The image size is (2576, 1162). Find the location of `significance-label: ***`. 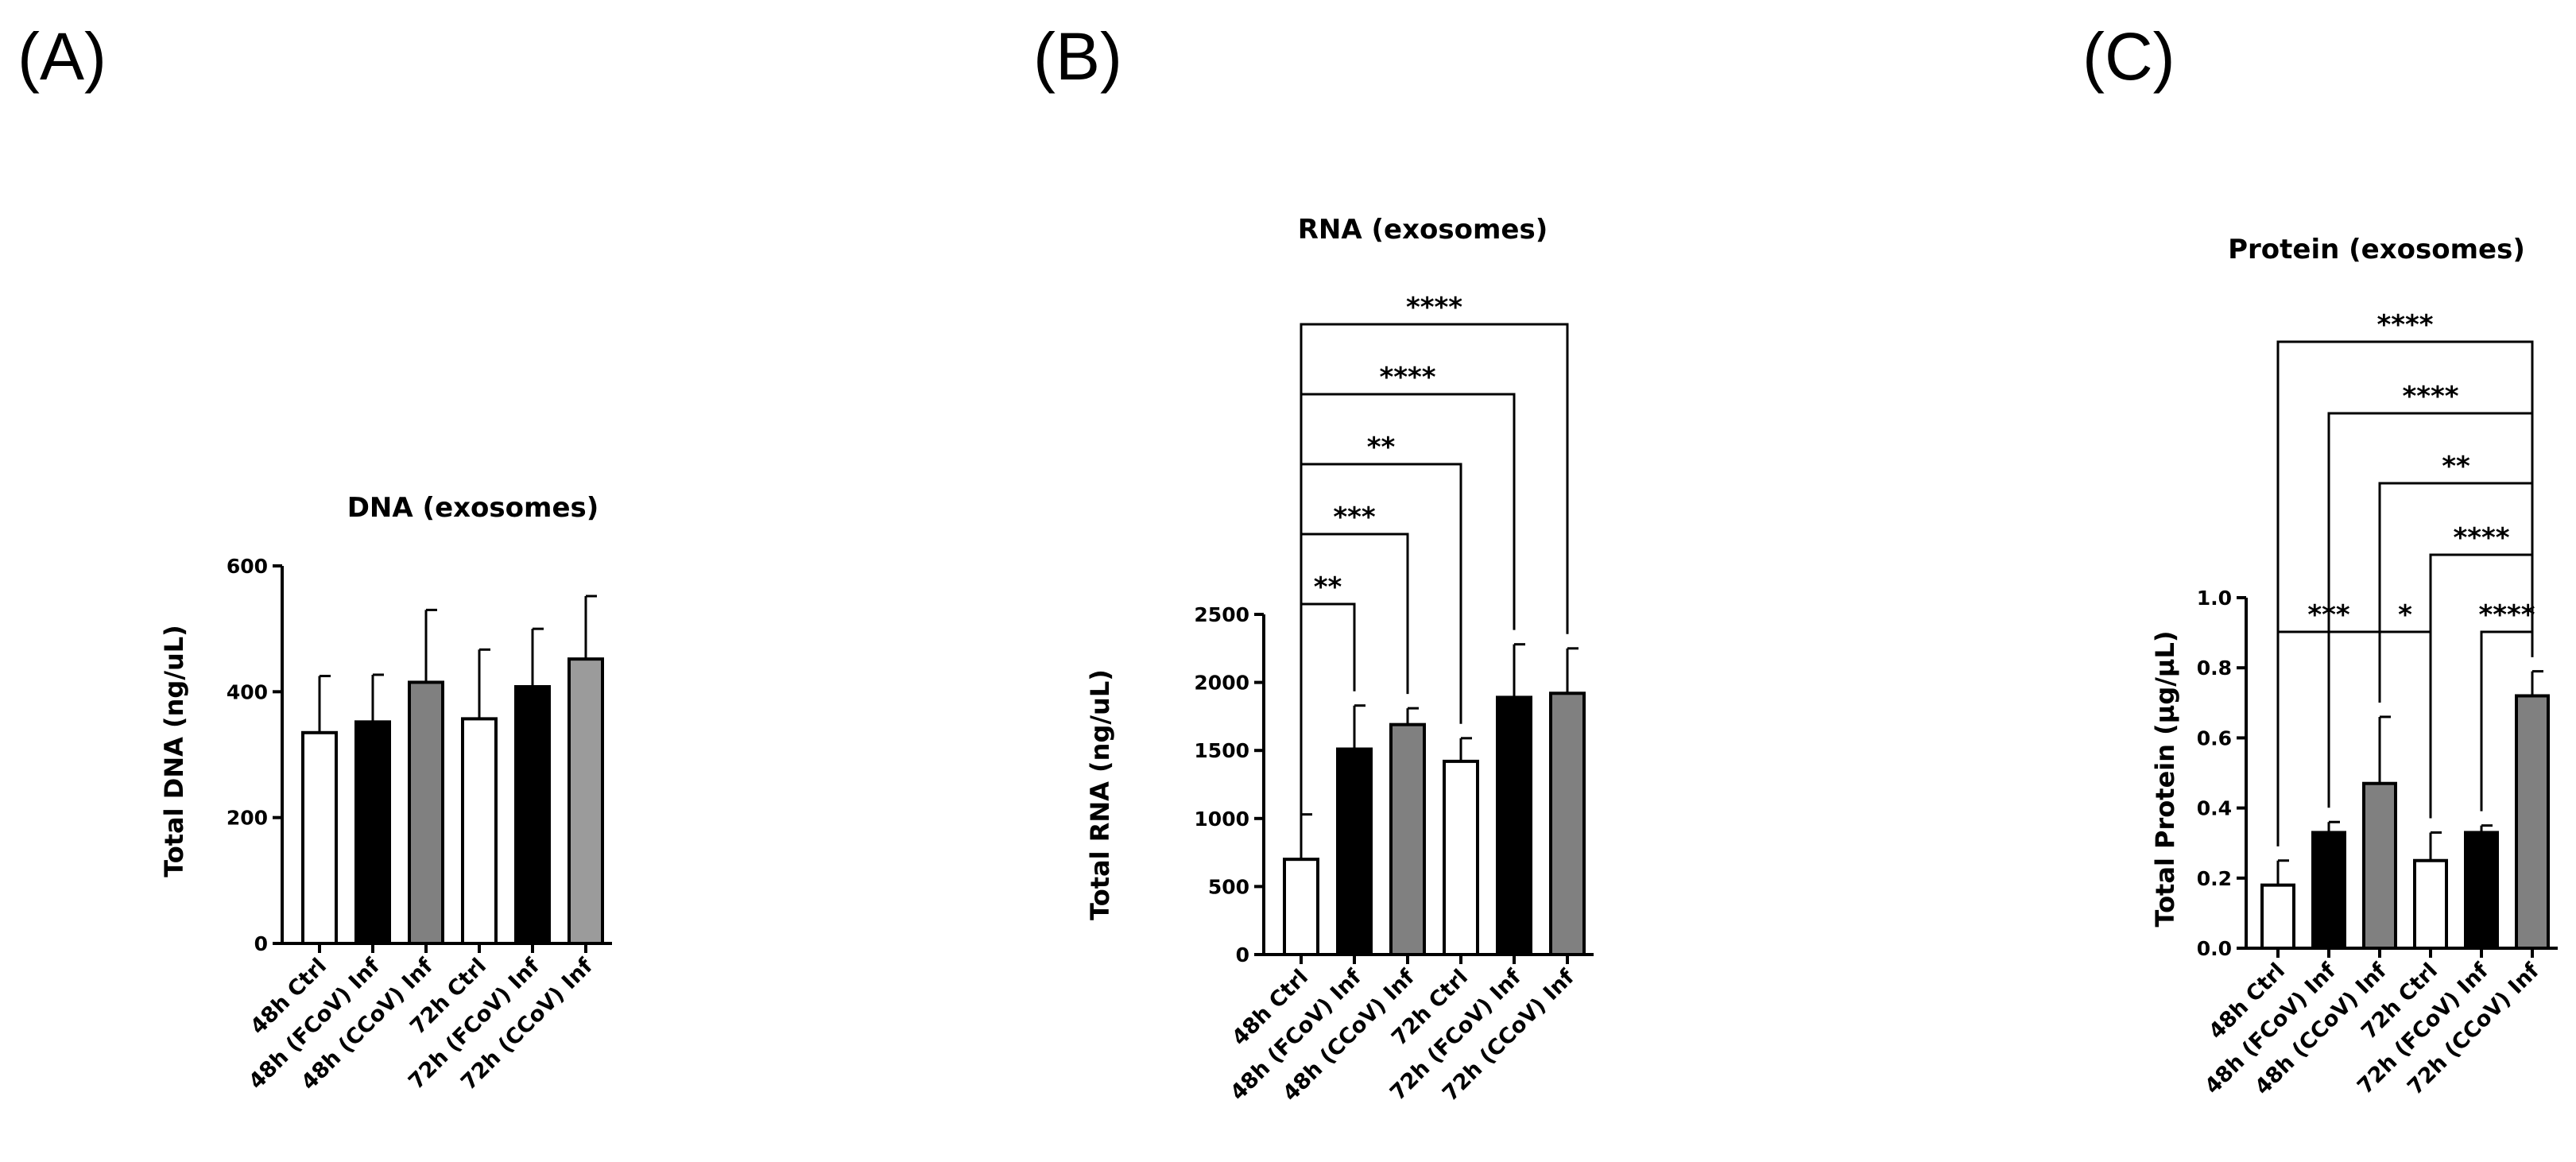

significance-label: *** is located at coordinates (1354, 517).